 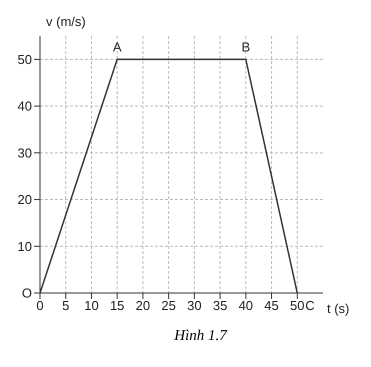 I want to click on x-tick-label: 15, so click(x=117, y=306).